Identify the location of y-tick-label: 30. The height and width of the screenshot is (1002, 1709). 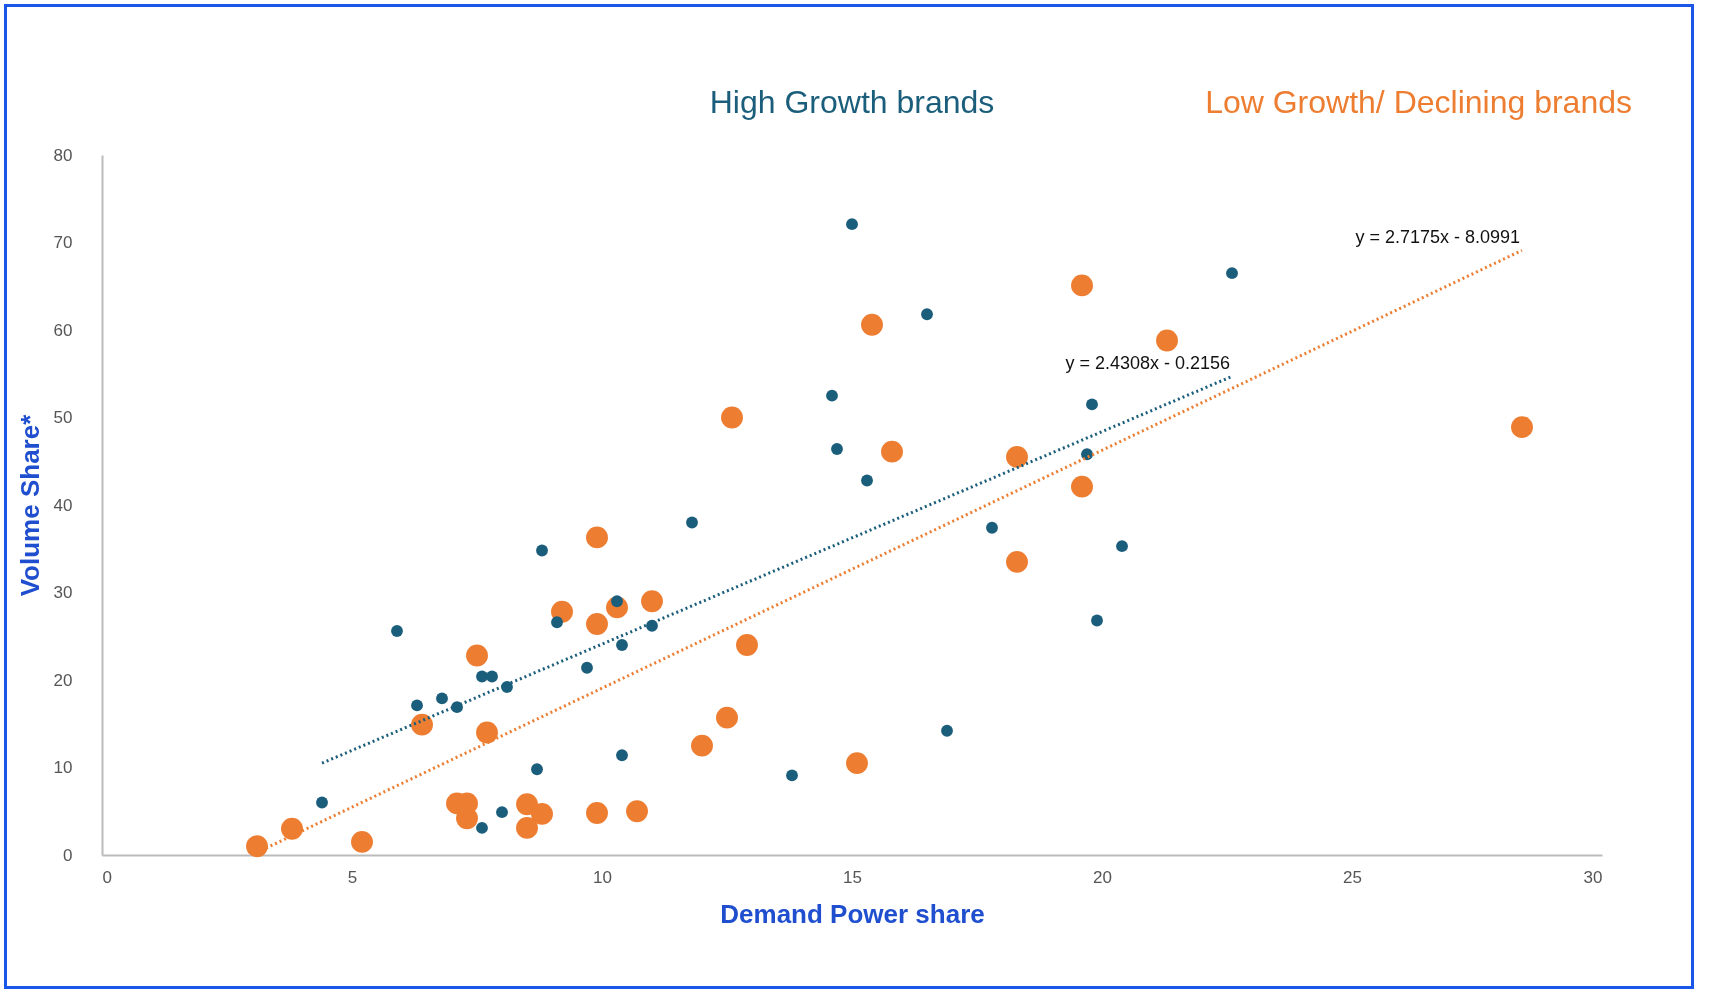
(63, 592).